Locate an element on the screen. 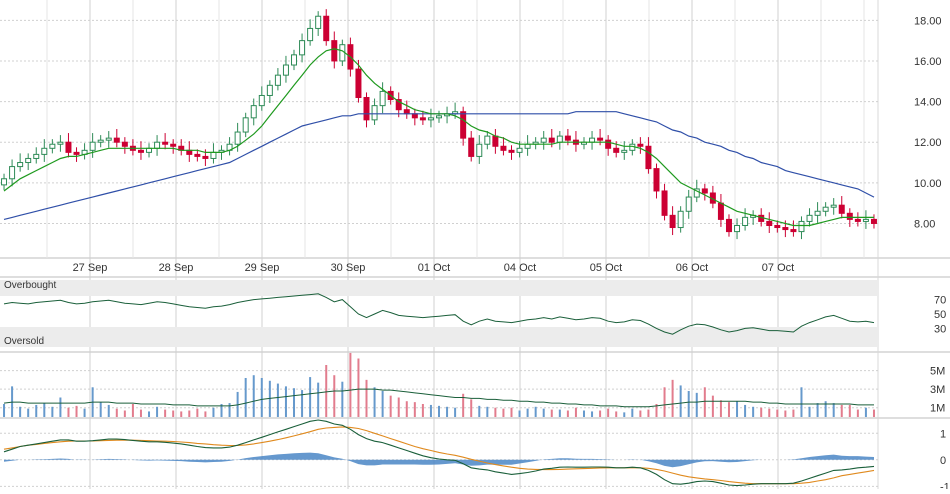 This screenshot has width=950, height=494. macd-line is located at coordinates (439, 453).